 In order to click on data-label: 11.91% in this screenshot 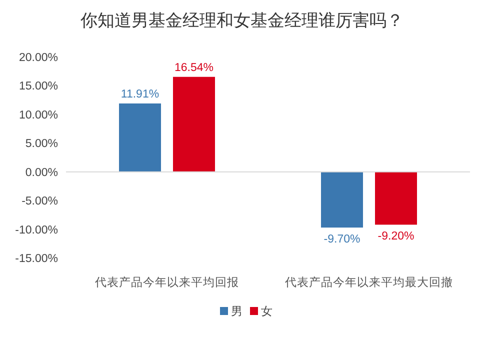, I will do `click(140, 94)`.